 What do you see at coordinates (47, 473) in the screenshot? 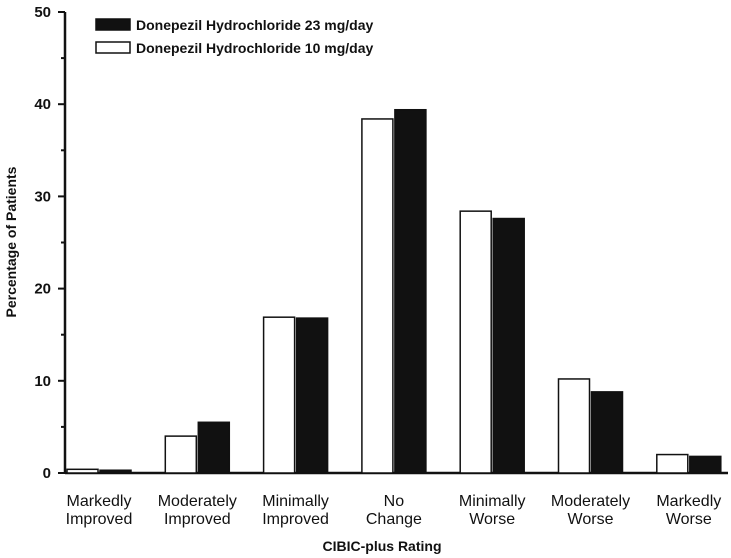
I see `y-tick-label: 0` at bounding box center [47, 473].